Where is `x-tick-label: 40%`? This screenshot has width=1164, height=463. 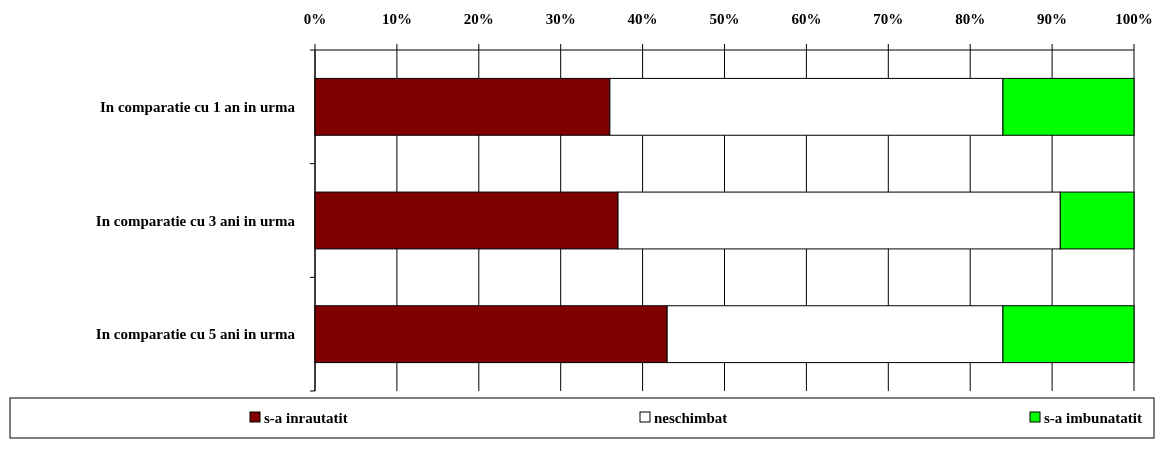 x-tick-label: 40% is located at coordinates (642, 19).